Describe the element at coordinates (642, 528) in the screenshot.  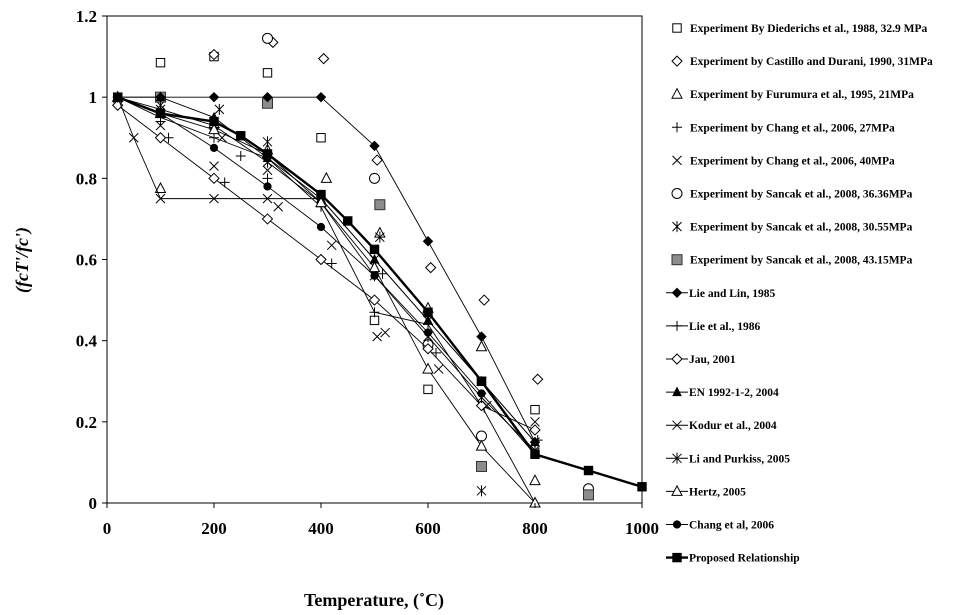
I see `x-tick-label: 1000` at that location.